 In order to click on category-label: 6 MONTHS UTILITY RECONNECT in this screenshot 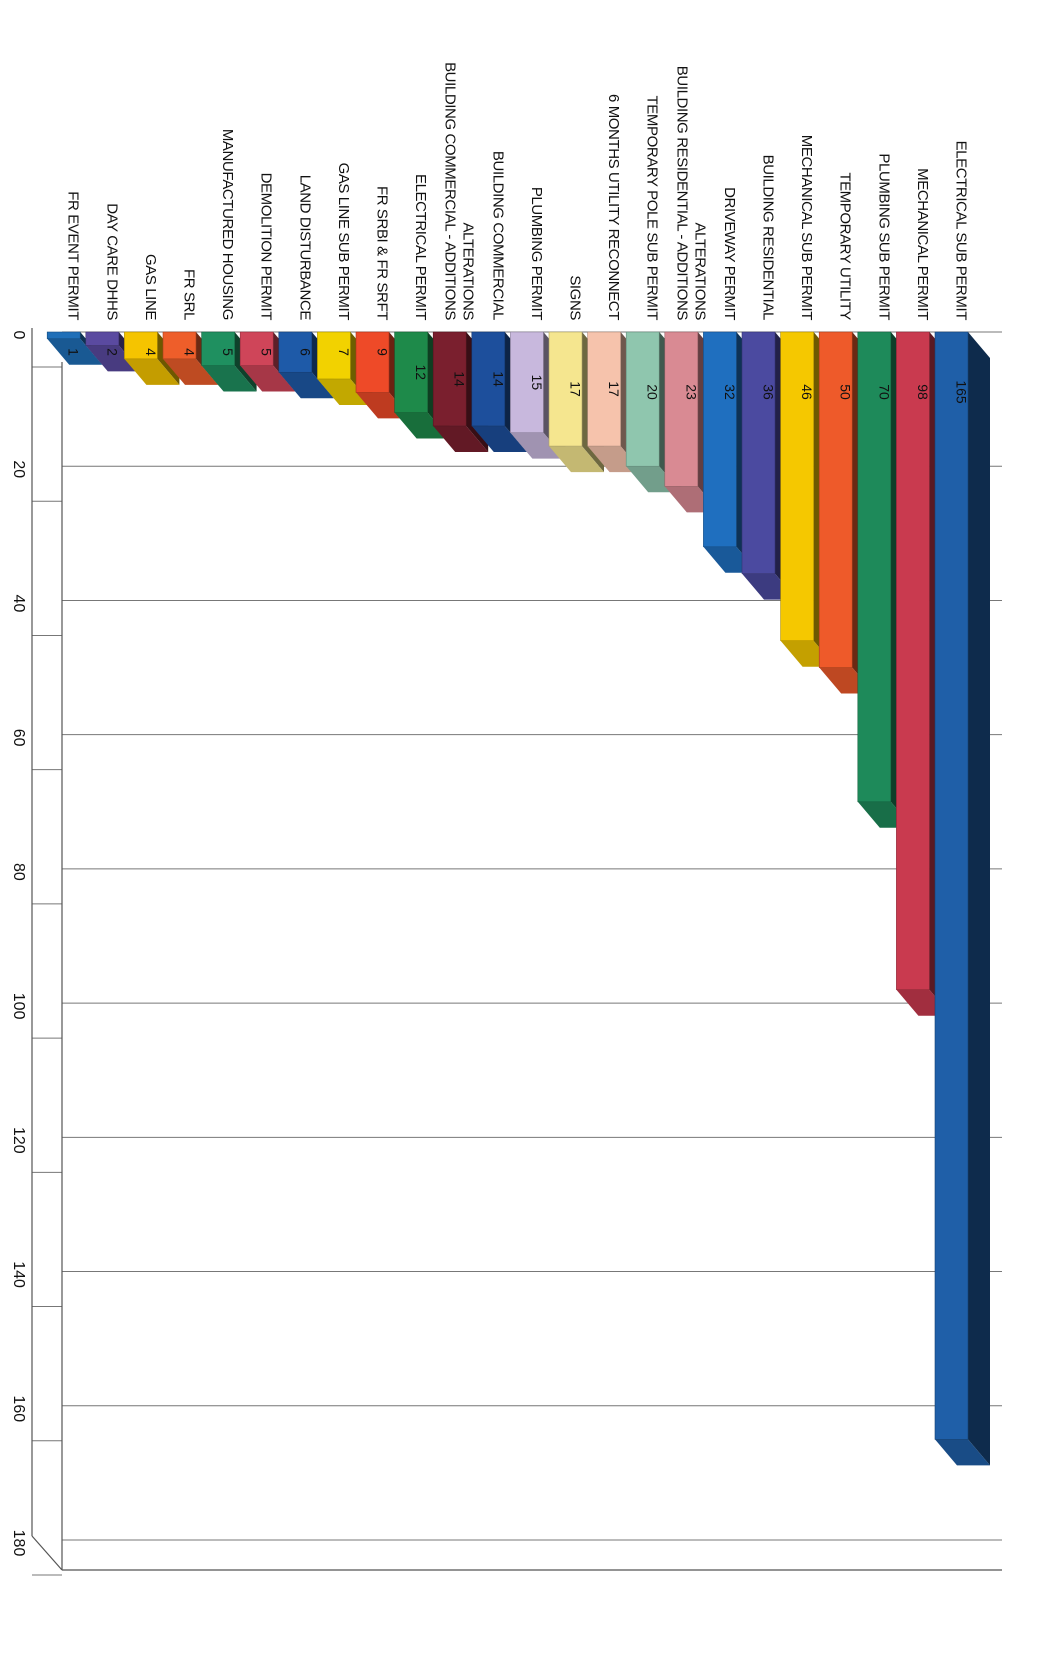, I will do `click(613, 207)`.